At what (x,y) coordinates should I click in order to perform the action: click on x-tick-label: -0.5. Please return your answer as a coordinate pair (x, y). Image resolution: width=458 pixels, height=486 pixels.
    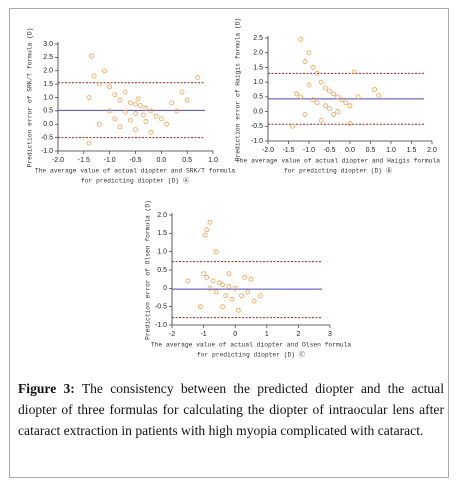
    Looking at the image, I should click on (135, 160).